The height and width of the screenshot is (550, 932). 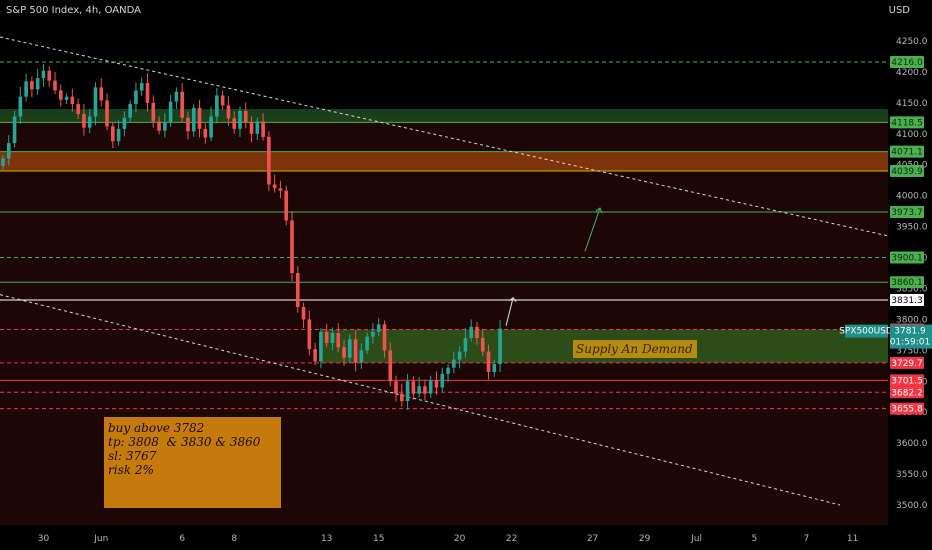 I want to click on x-tick-label: 27, so click(x=592, y=539).